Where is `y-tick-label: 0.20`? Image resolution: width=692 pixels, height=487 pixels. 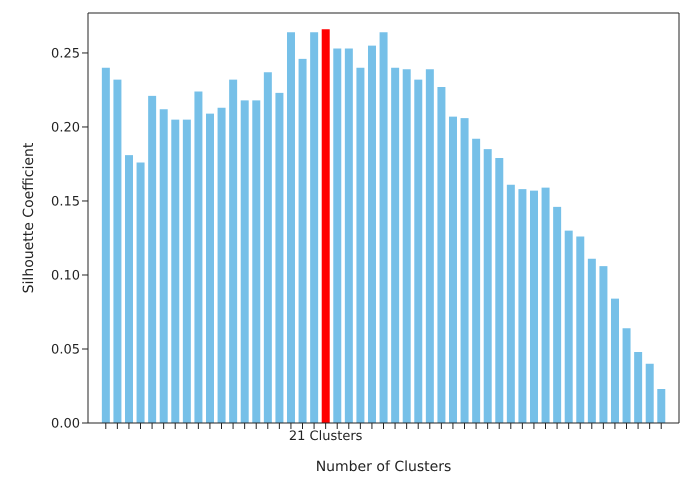
y-tick-label: 0.20 is located at coordinates (65, 128).